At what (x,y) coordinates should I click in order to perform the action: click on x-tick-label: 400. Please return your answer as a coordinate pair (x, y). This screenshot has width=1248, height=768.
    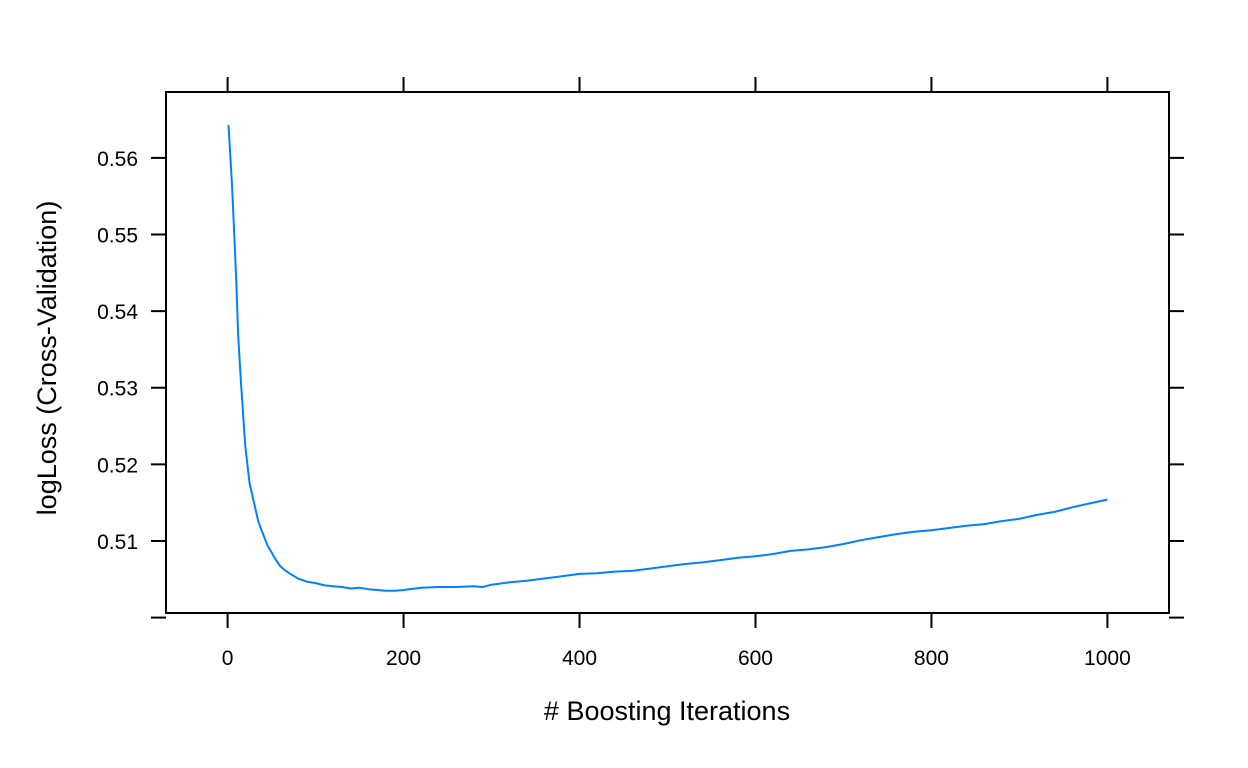
    Looking at the image, I should click on (579, 658).